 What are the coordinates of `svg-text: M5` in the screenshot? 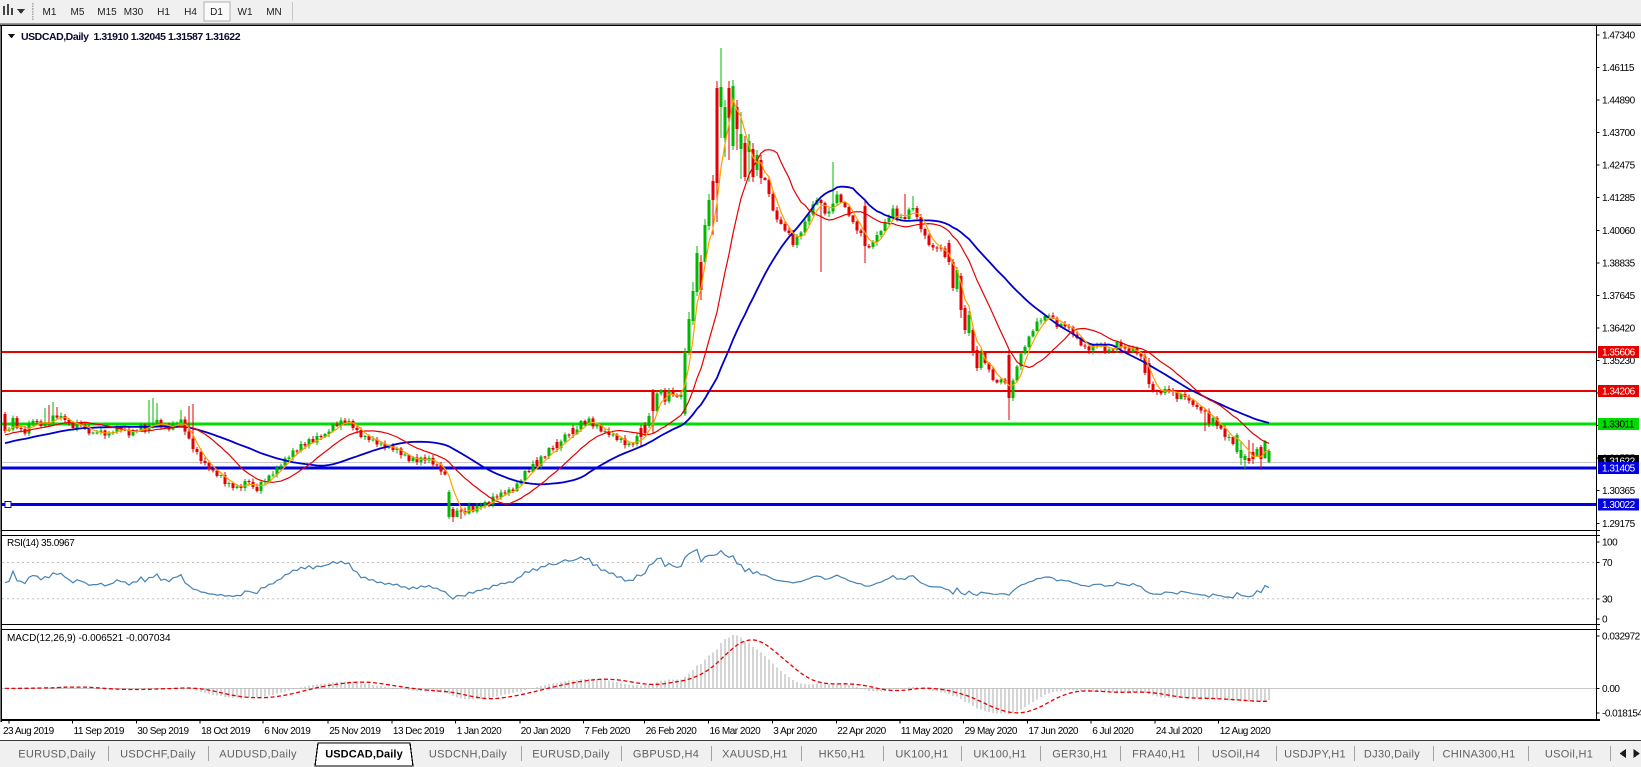 It's located at (78, 12).